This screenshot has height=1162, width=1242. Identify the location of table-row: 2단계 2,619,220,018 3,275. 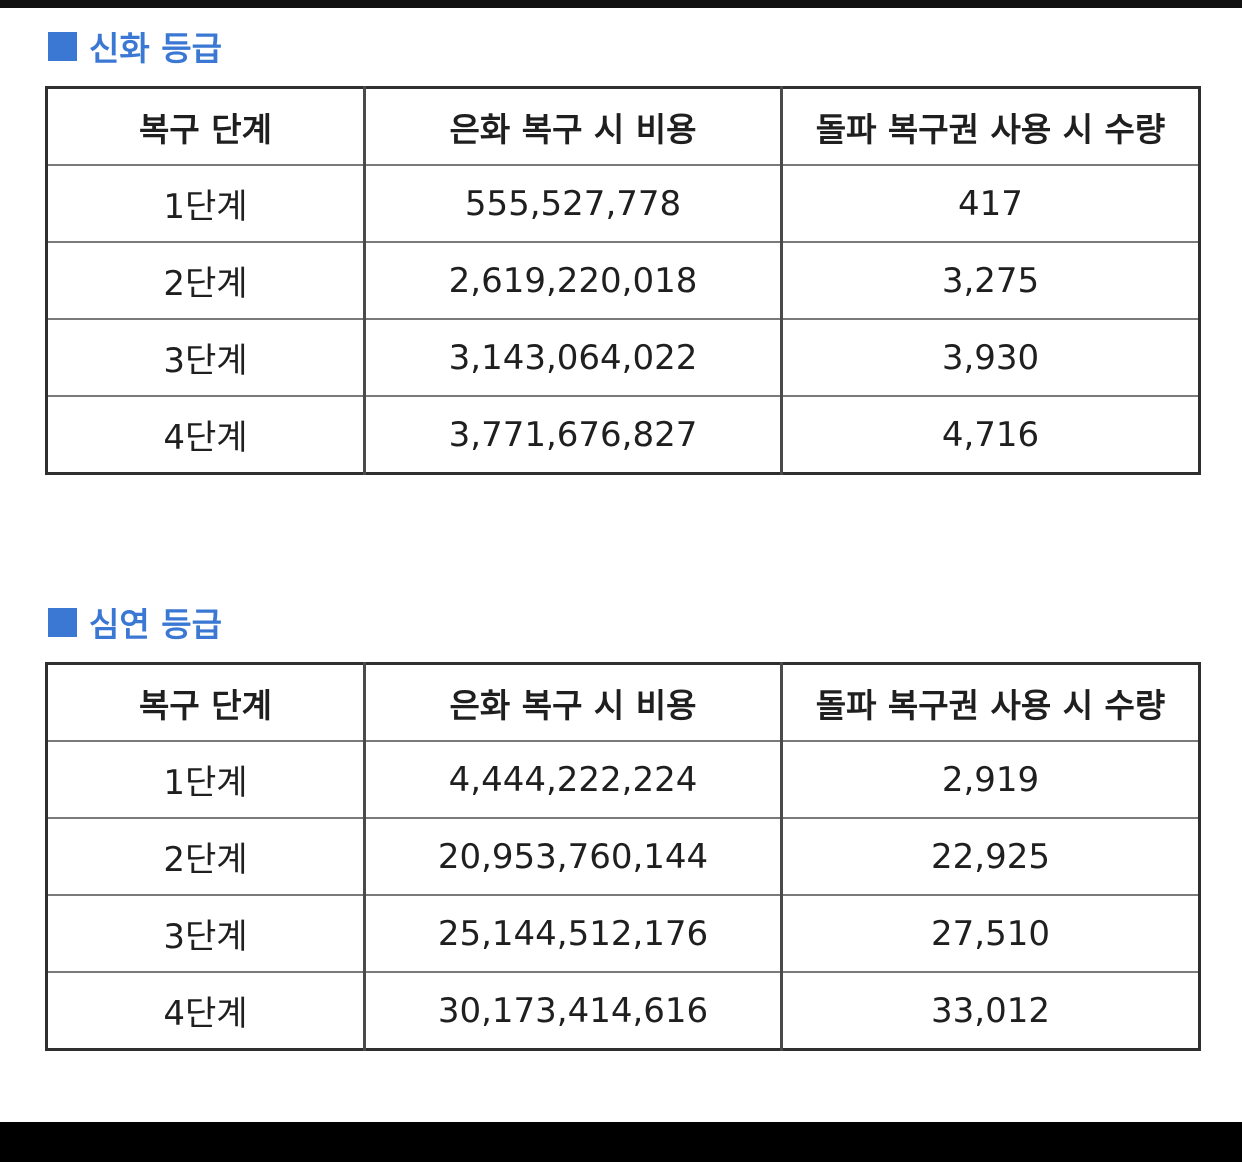
(623, 280).